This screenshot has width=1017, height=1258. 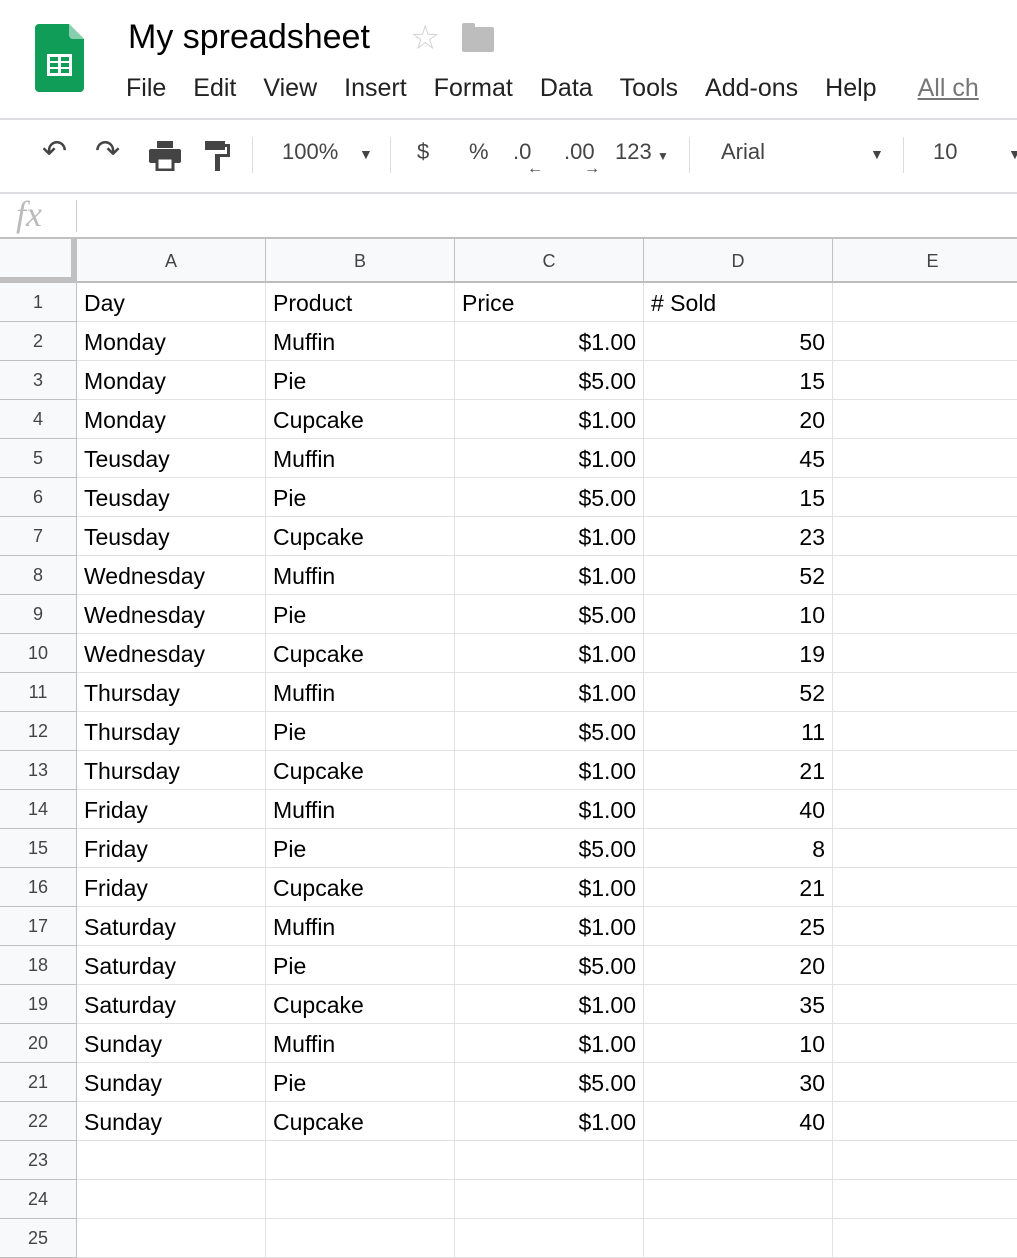 I want to click on cell-d12: 11, so click(x=738, y=731).